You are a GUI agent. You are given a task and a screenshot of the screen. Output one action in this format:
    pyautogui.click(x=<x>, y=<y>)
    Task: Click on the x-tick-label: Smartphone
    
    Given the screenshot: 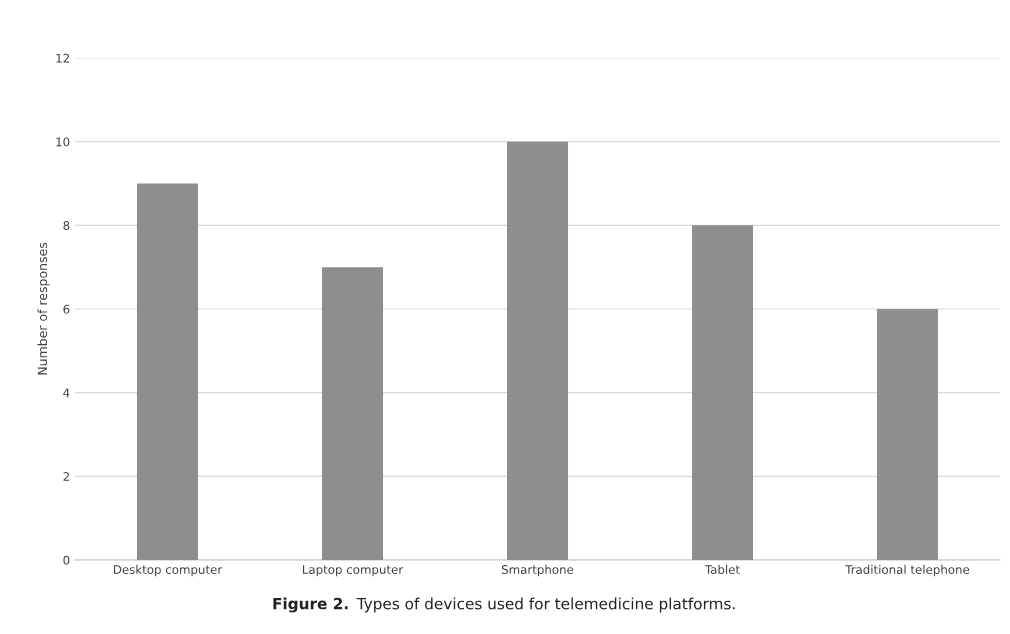 What is the action you would take?
    pyautogui.click(x=537, y=570)
    